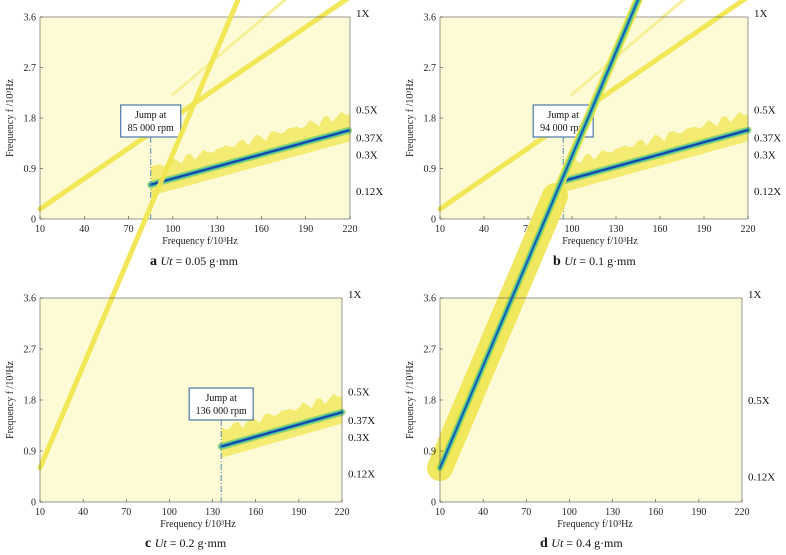  What do you see at coordinates (155, 261) in the screenshot?
I see `caption-letter: a` at bounding box center [155, 261].